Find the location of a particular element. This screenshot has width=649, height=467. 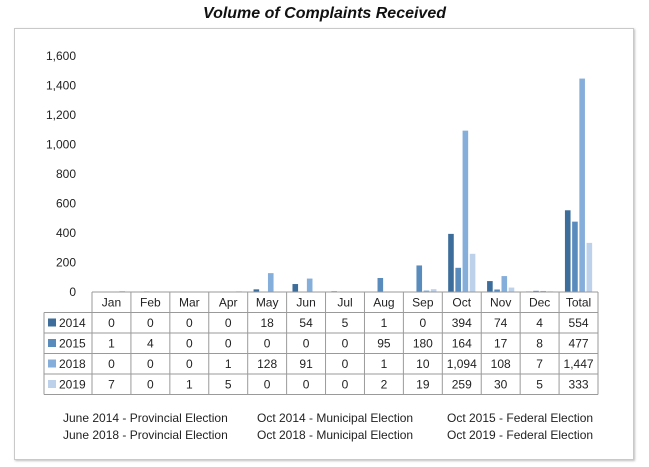

bar-2014-may is located at coordinates (256, 290).